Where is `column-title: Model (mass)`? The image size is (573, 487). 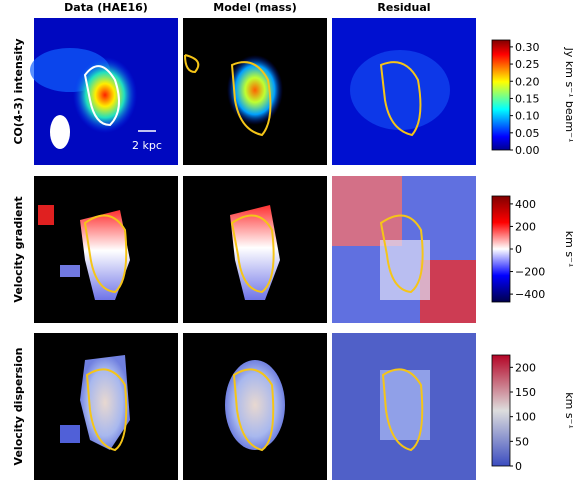
column-title: Model (mass) is located at coordinates (254, 7).